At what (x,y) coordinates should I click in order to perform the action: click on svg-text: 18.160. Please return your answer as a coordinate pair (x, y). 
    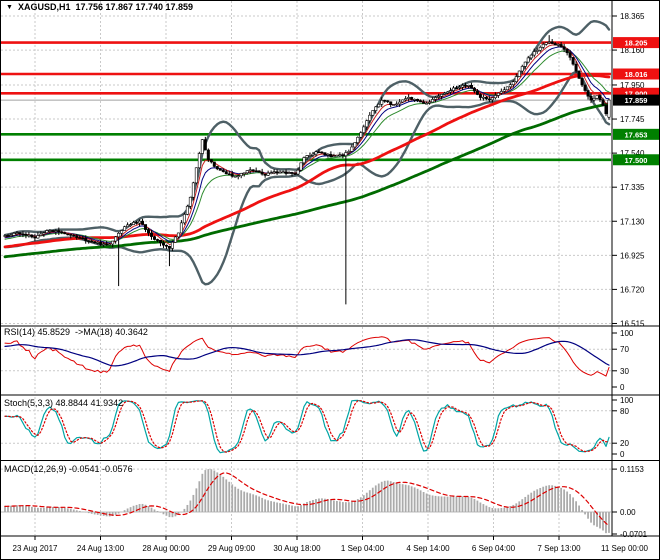
    Looking at the image, I should click on (632, 50).